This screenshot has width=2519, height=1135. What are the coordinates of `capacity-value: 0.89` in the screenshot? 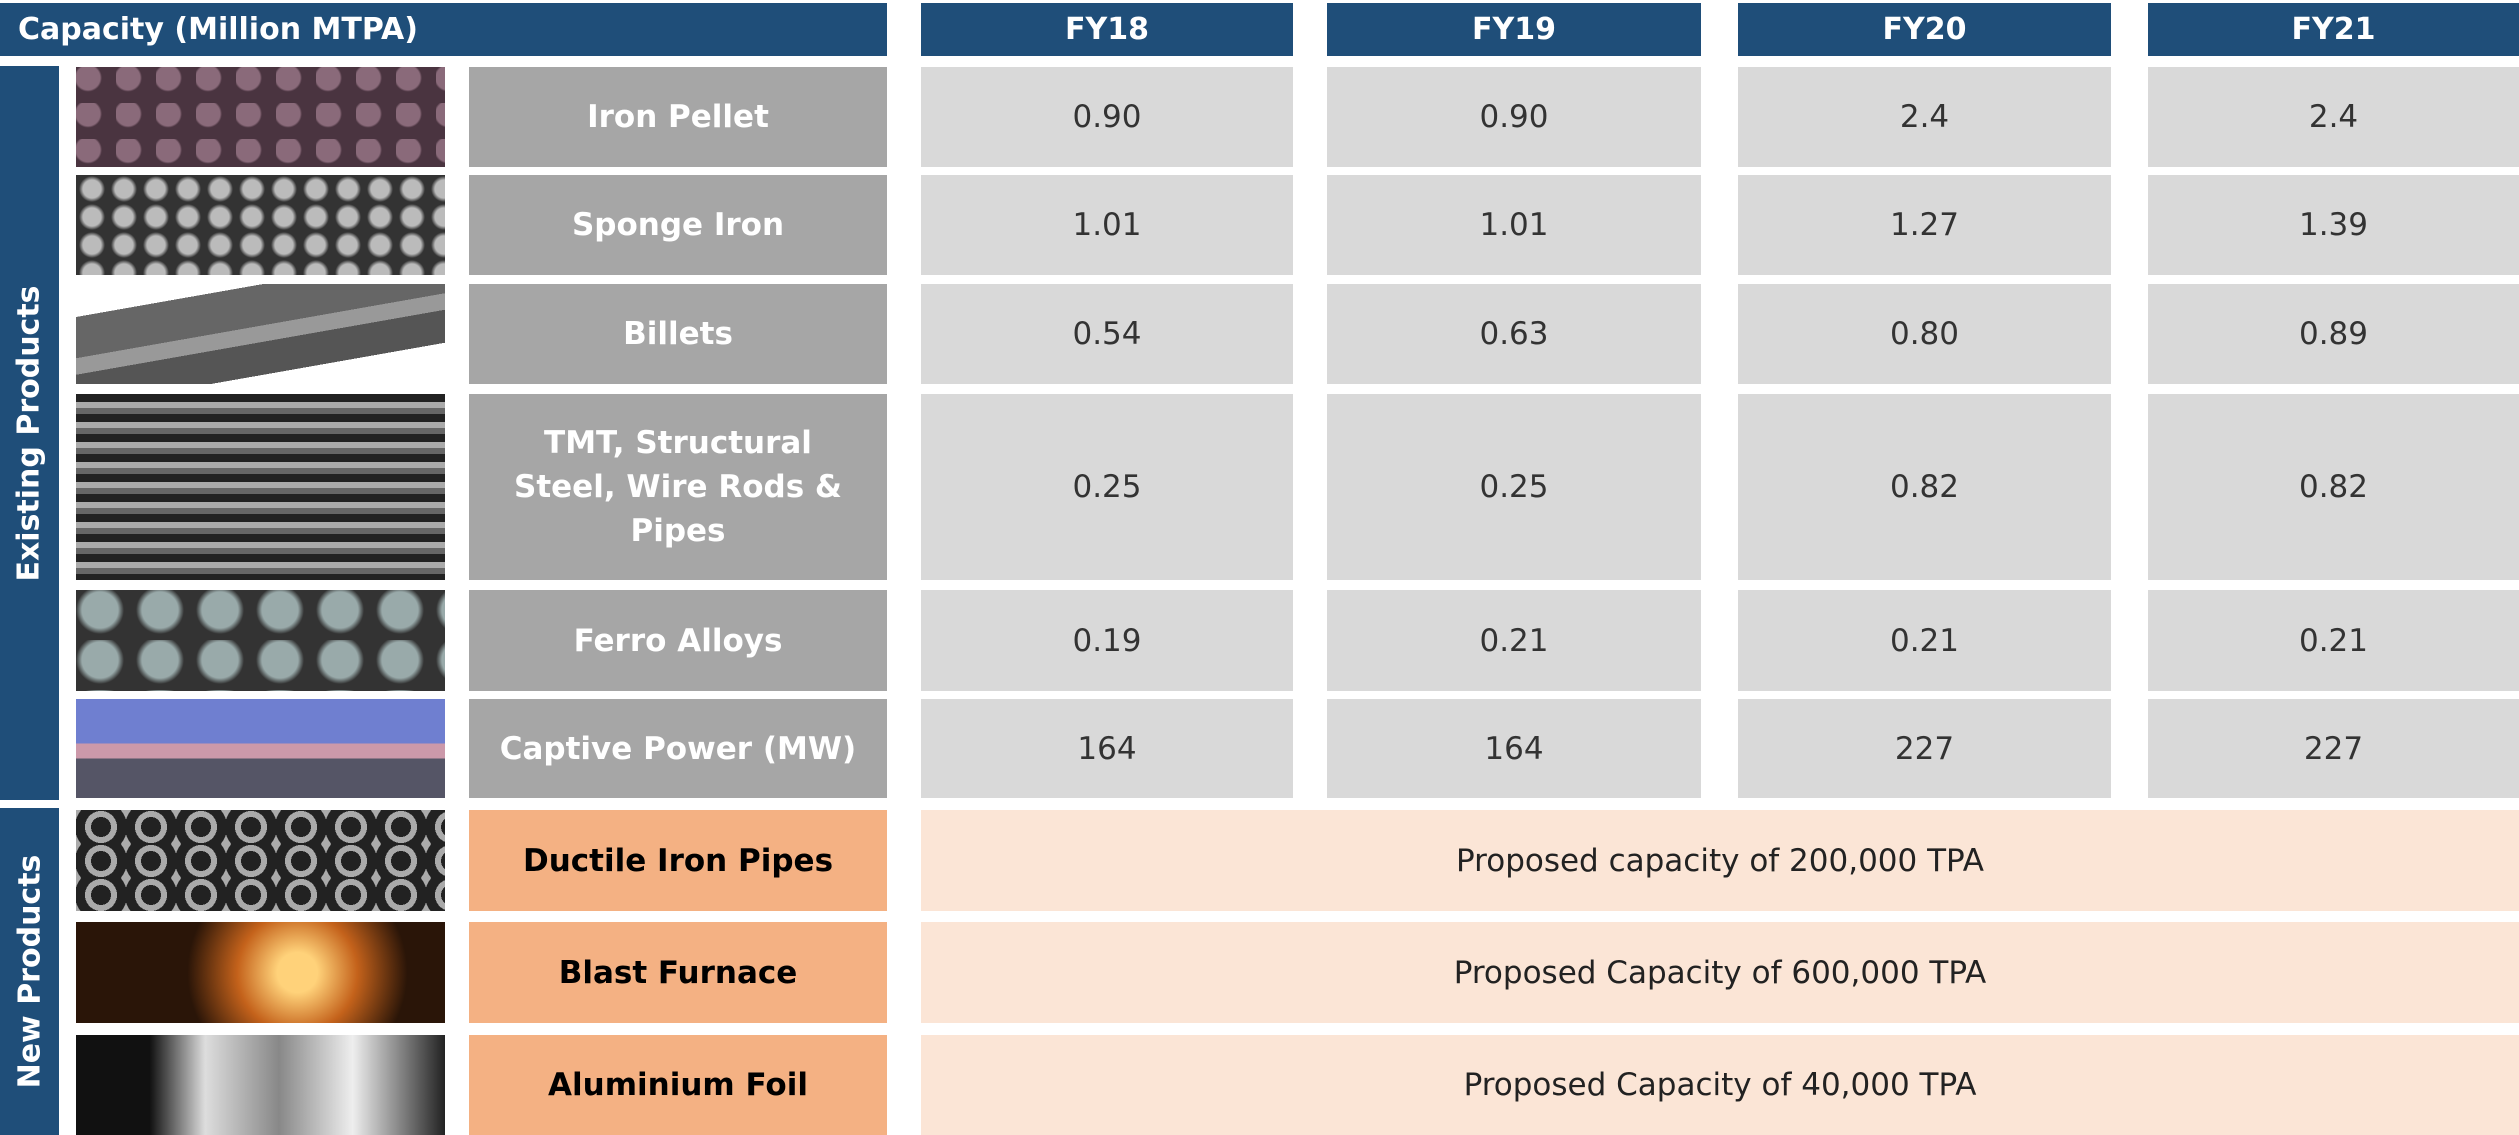 It's located at (2333, 334).